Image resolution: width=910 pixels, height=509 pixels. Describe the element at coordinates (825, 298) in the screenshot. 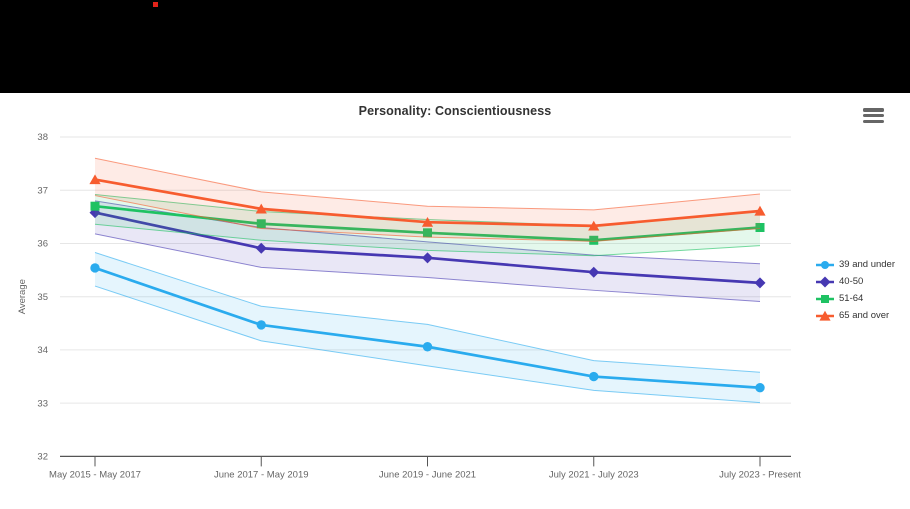

I see `square-marker-icon` at that location.